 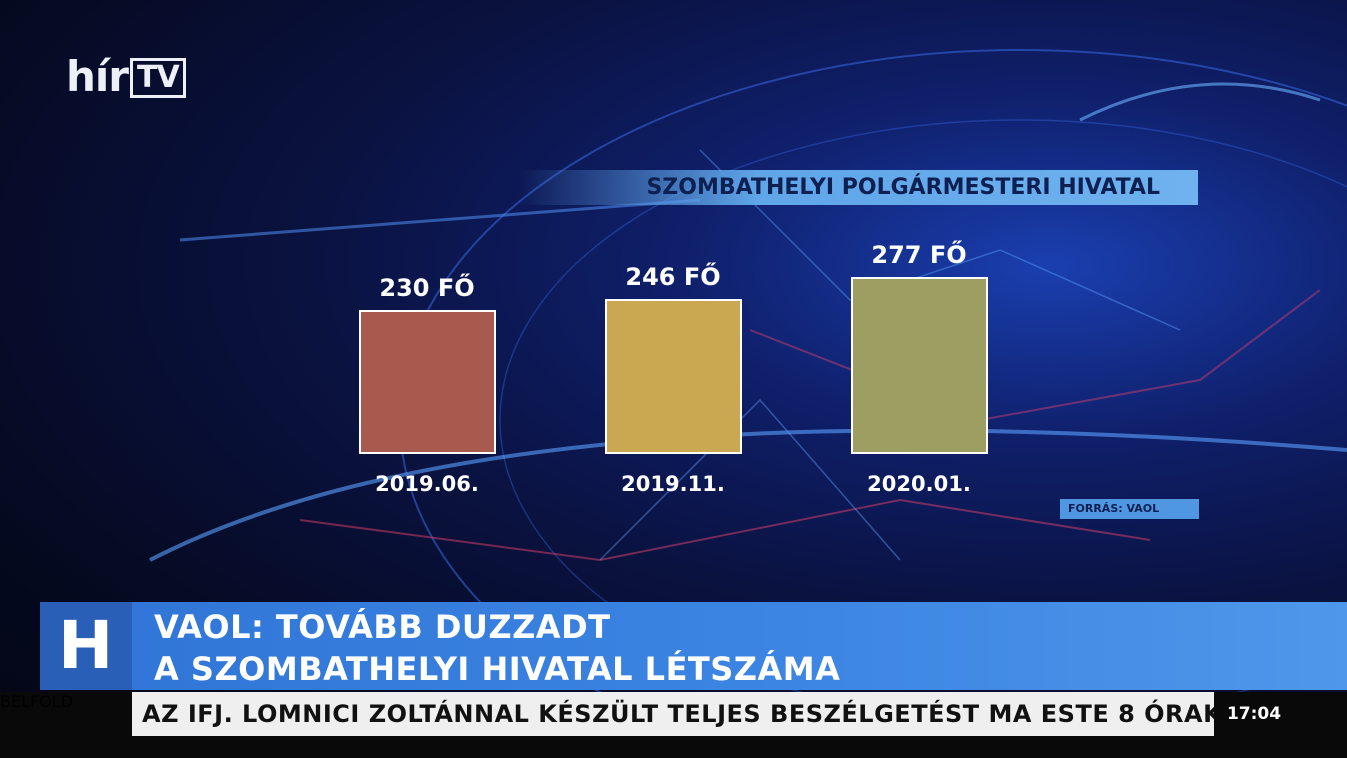 I want to click on chart-title: SZOMBATHELYI POLGÁRMESTERI HIVATAL, so click(x=859, y=187).